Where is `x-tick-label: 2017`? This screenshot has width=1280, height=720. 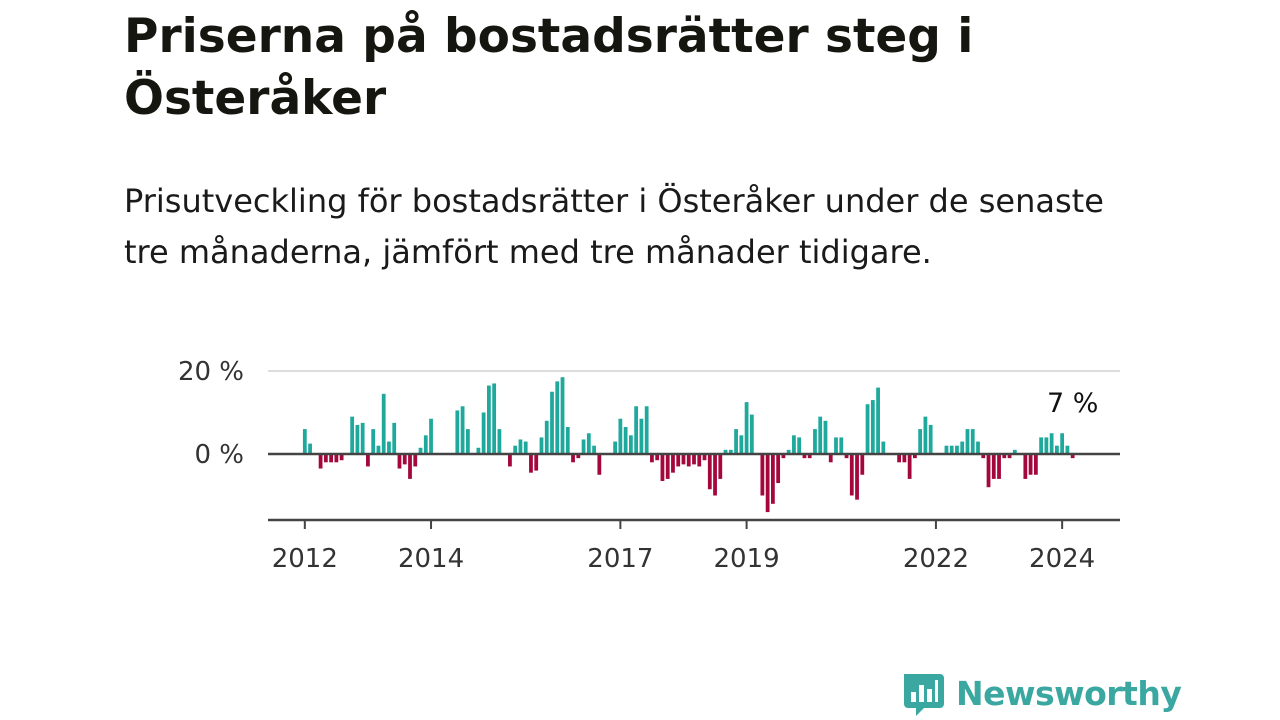
x-tick-label: 2017 is located at coordinates (620, 559).